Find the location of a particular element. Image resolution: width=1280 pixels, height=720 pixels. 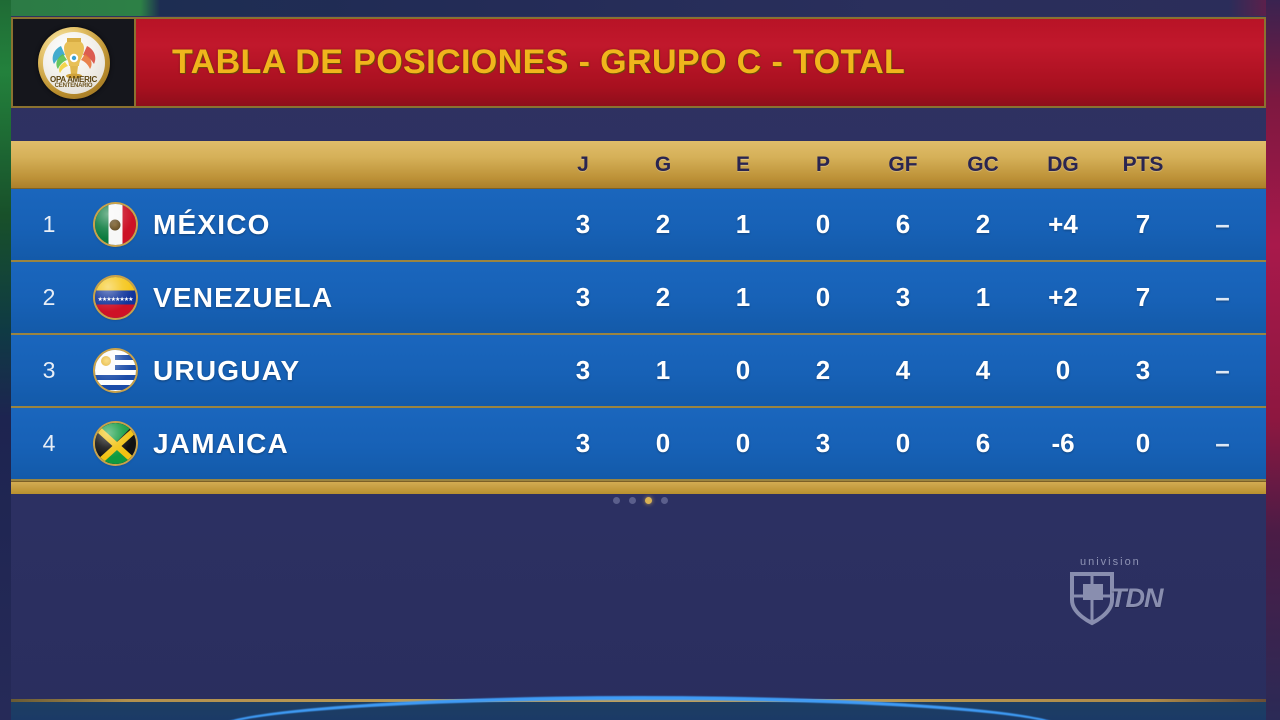

table-header-row: J G E P GF GC DG PTS is located at coordinates (638, 165).